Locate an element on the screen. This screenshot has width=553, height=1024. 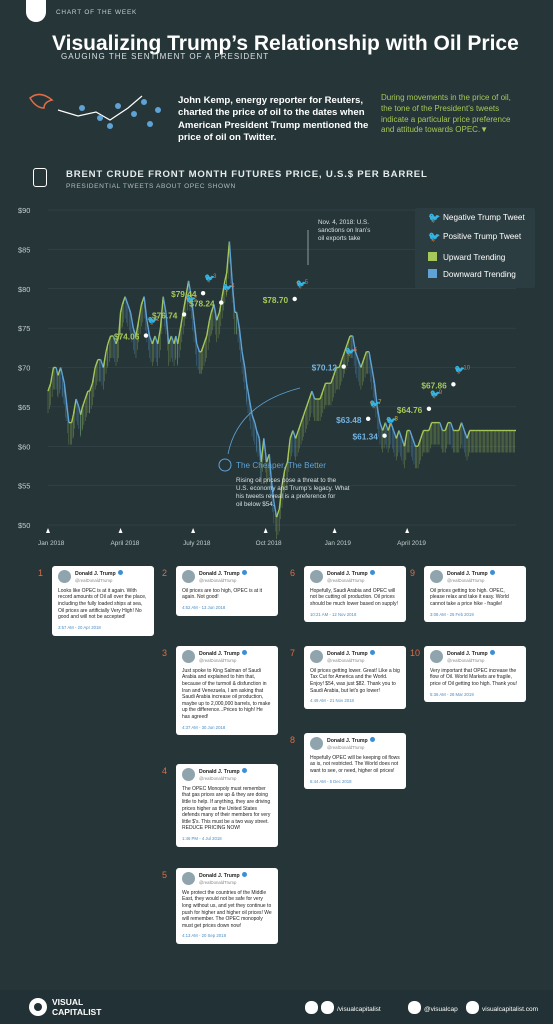
x-tick-label: Jan 2018 is located at coordinates (51, 543).